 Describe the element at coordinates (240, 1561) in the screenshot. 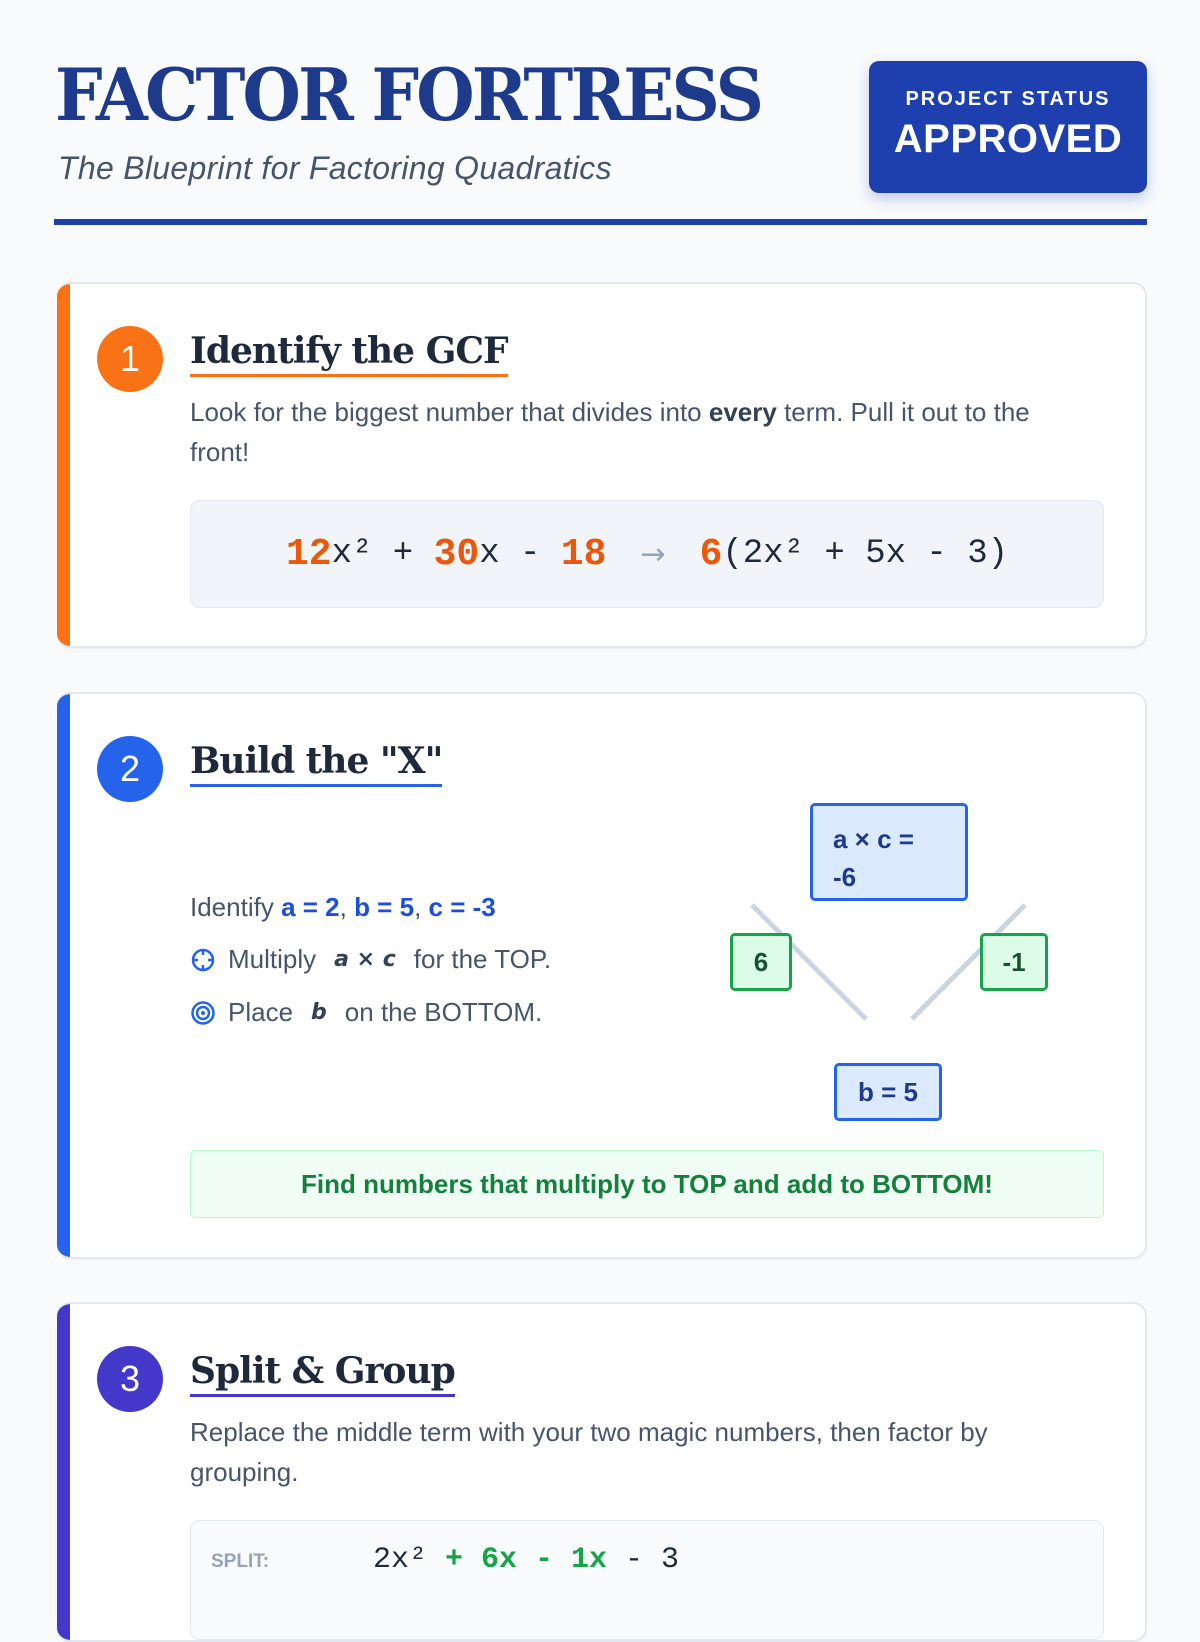

I see `split-label: SPLIT:` at that location.